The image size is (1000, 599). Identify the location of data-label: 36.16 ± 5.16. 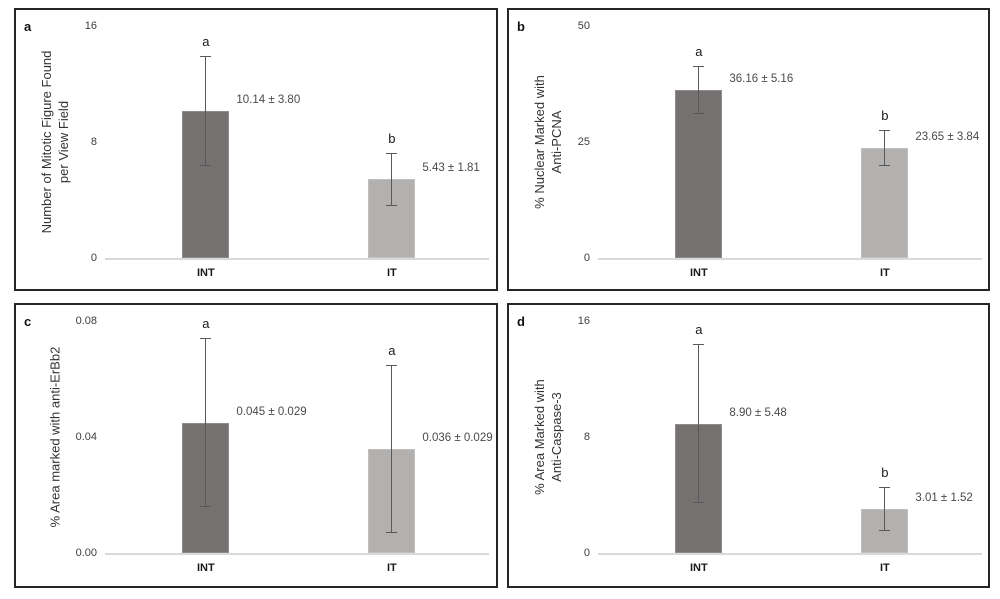
(761, 79).